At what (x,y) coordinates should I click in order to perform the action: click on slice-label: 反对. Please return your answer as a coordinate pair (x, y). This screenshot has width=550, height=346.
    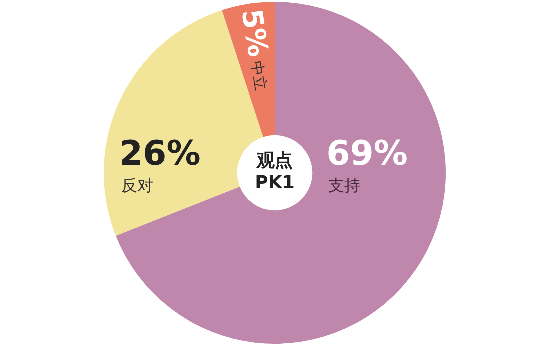
    Looking at the image, I should click on (137, 185).